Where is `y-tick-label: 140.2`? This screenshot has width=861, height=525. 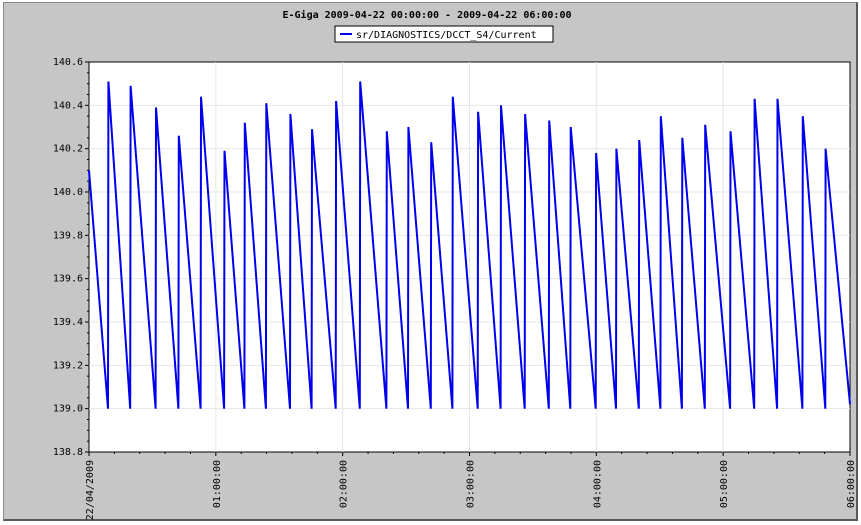 y-tick-label: 140.2 is located at coordinates (68, 149).